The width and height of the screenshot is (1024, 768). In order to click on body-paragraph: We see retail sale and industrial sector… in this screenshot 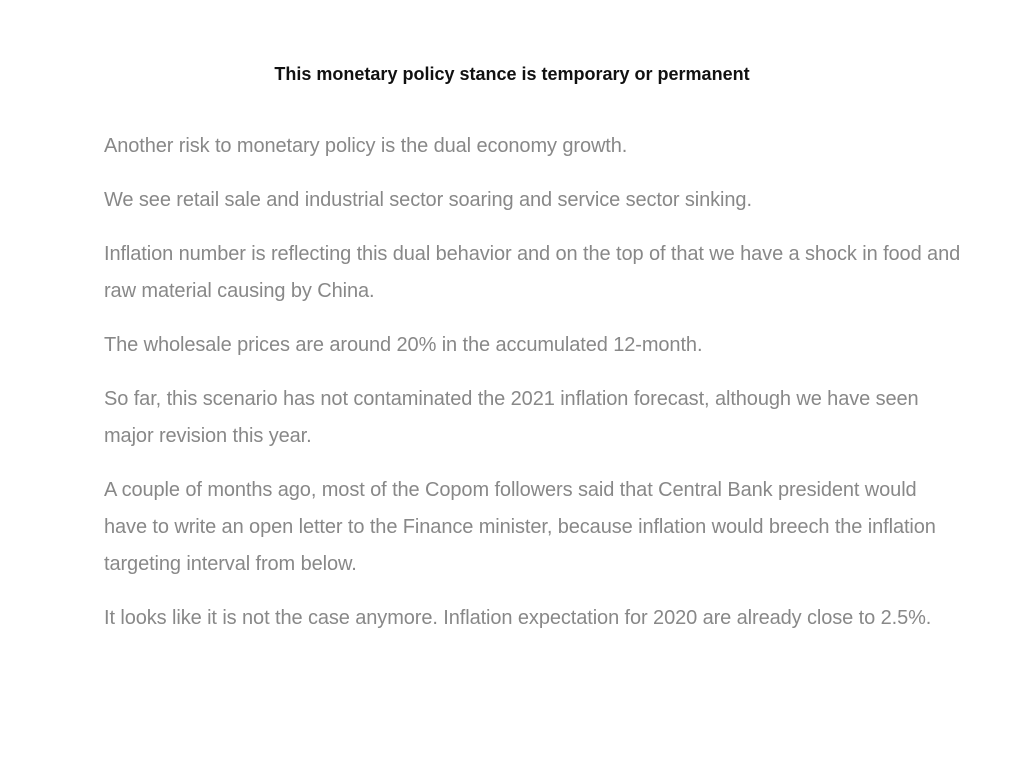, I will do `click(428, 200)`.